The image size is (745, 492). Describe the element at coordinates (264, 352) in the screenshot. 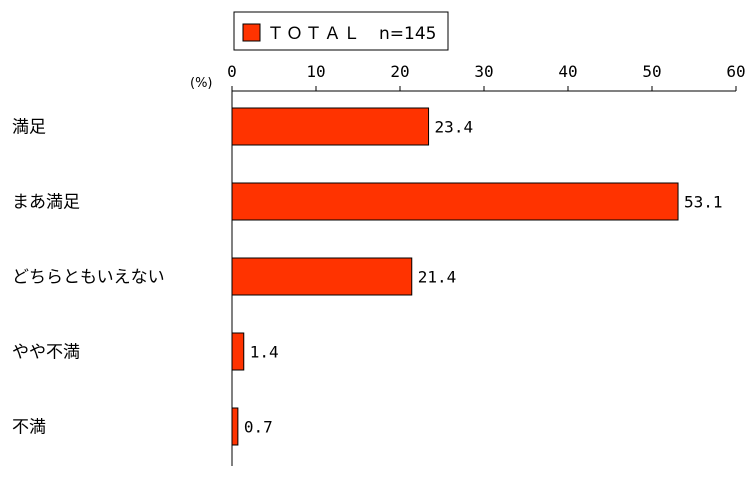

I see `value-label: 1.4` at that location.